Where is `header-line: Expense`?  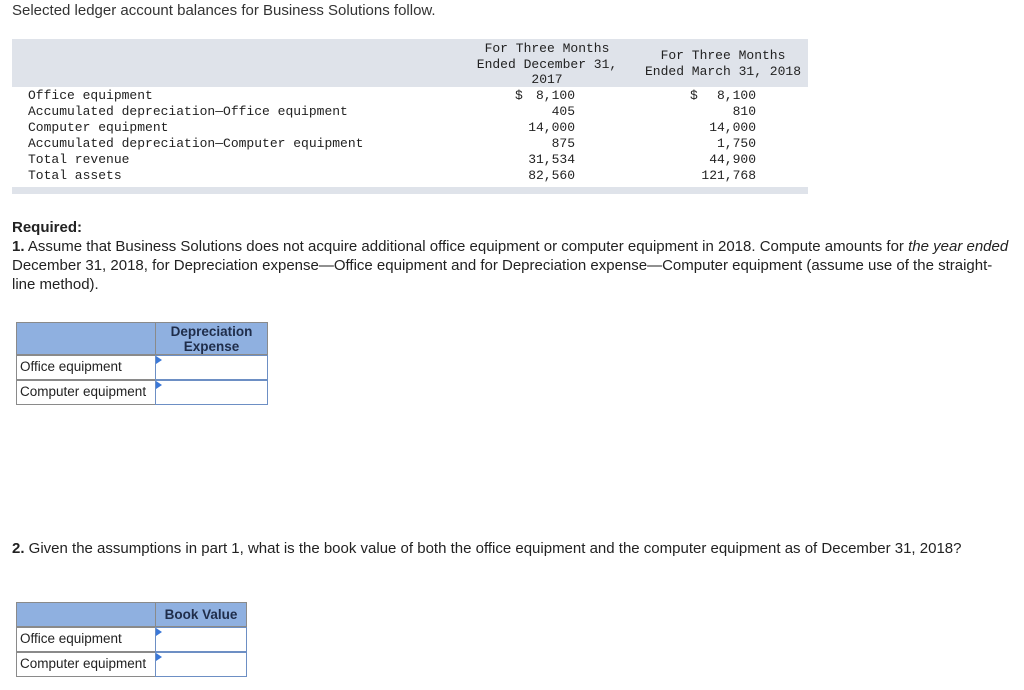 header-line: Expense is located at coordinates (211, 346).